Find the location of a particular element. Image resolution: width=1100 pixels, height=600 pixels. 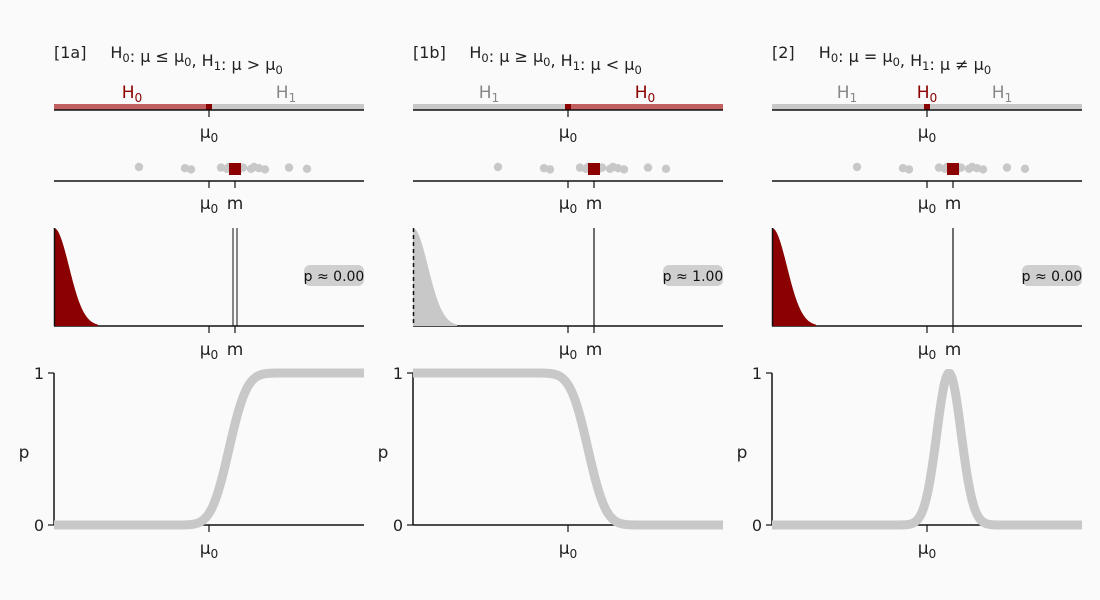

panel-tag: [1b] is located at coordinates (429, 52).